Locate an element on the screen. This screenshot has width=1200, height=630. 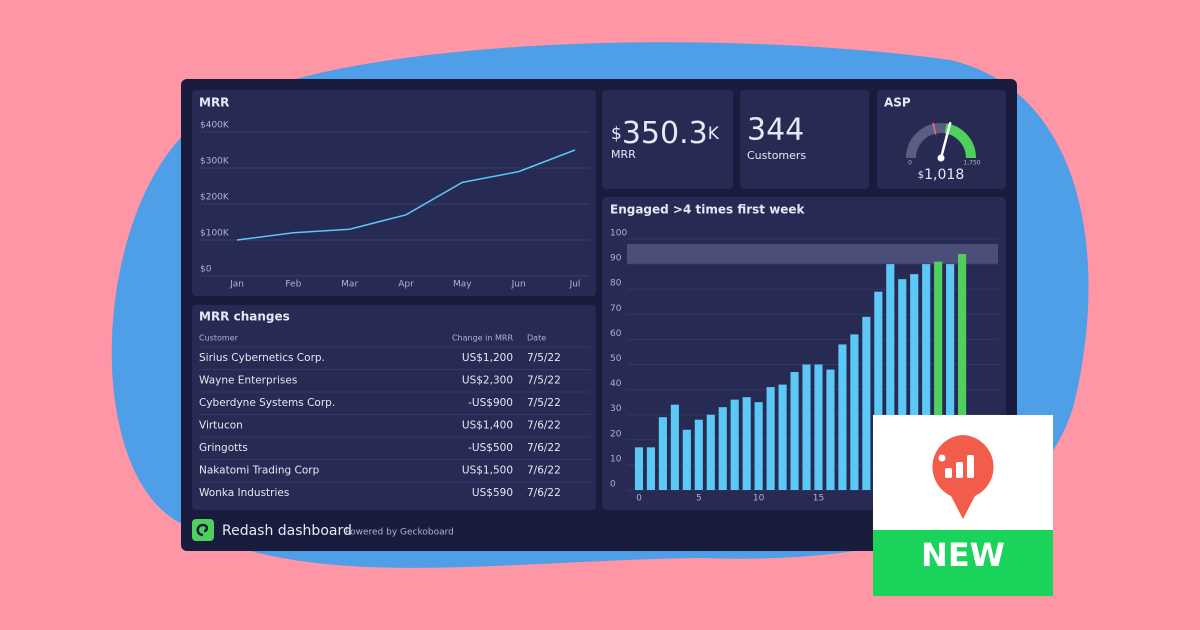
gauge-hub is located at coordinates (941, 158).